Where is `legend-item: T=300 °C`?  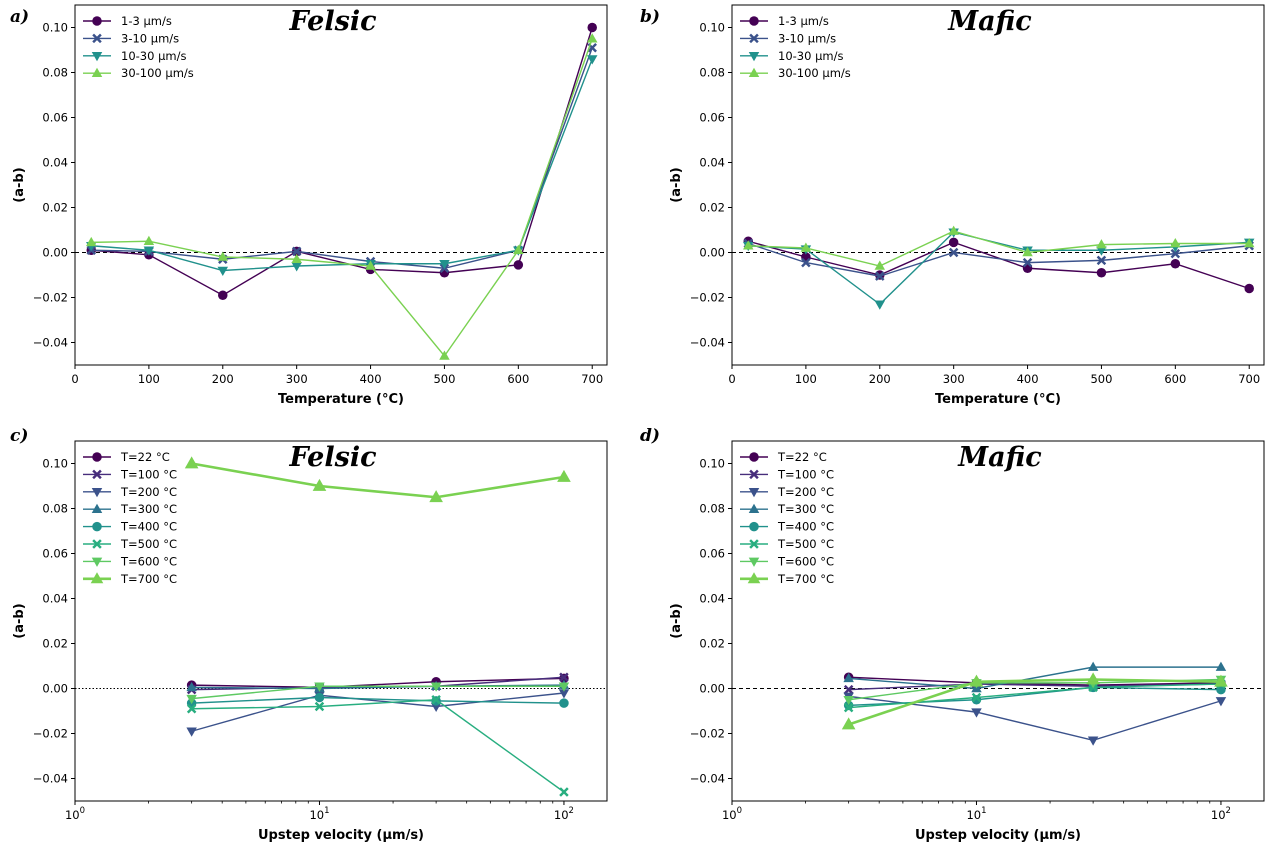 legend-item: T=300 °C is located at coordinates (130, 509).